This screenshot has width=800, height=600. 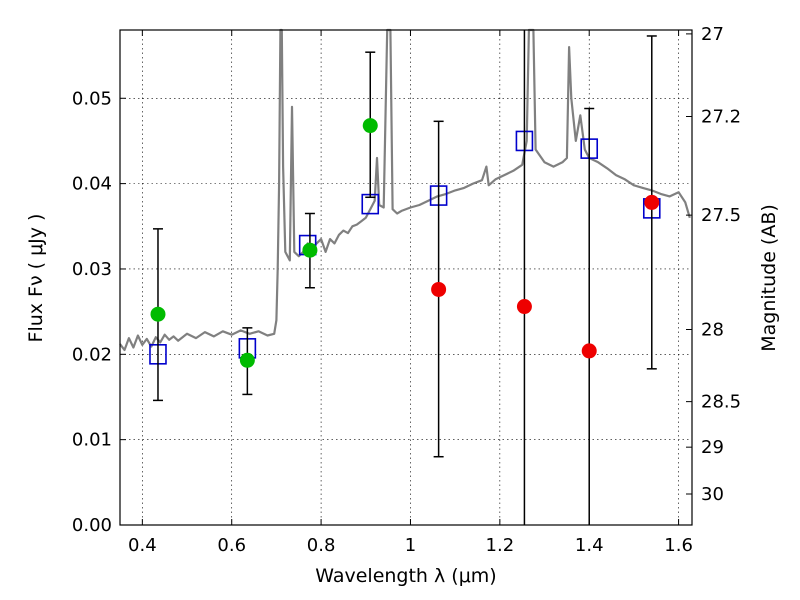 I want to click on y-tick-label: 0.00, so click(x=92, y=525).